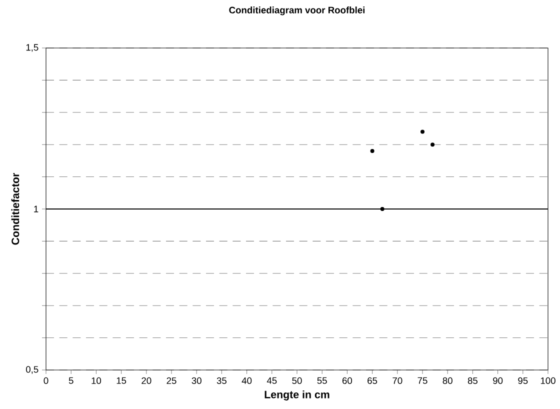 The image size is (560, 409). I want to click on x-tick-label: 5, so click(71, 380).